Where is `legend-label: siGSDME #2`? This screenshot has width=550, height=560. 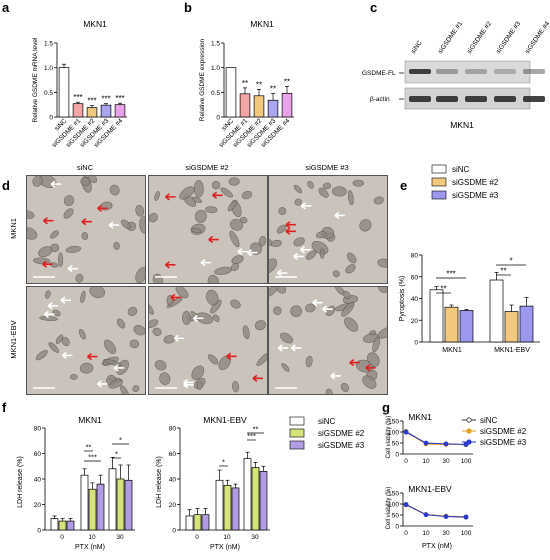 legend-label: siGSDME #2 is located at coordinates (341, 433).